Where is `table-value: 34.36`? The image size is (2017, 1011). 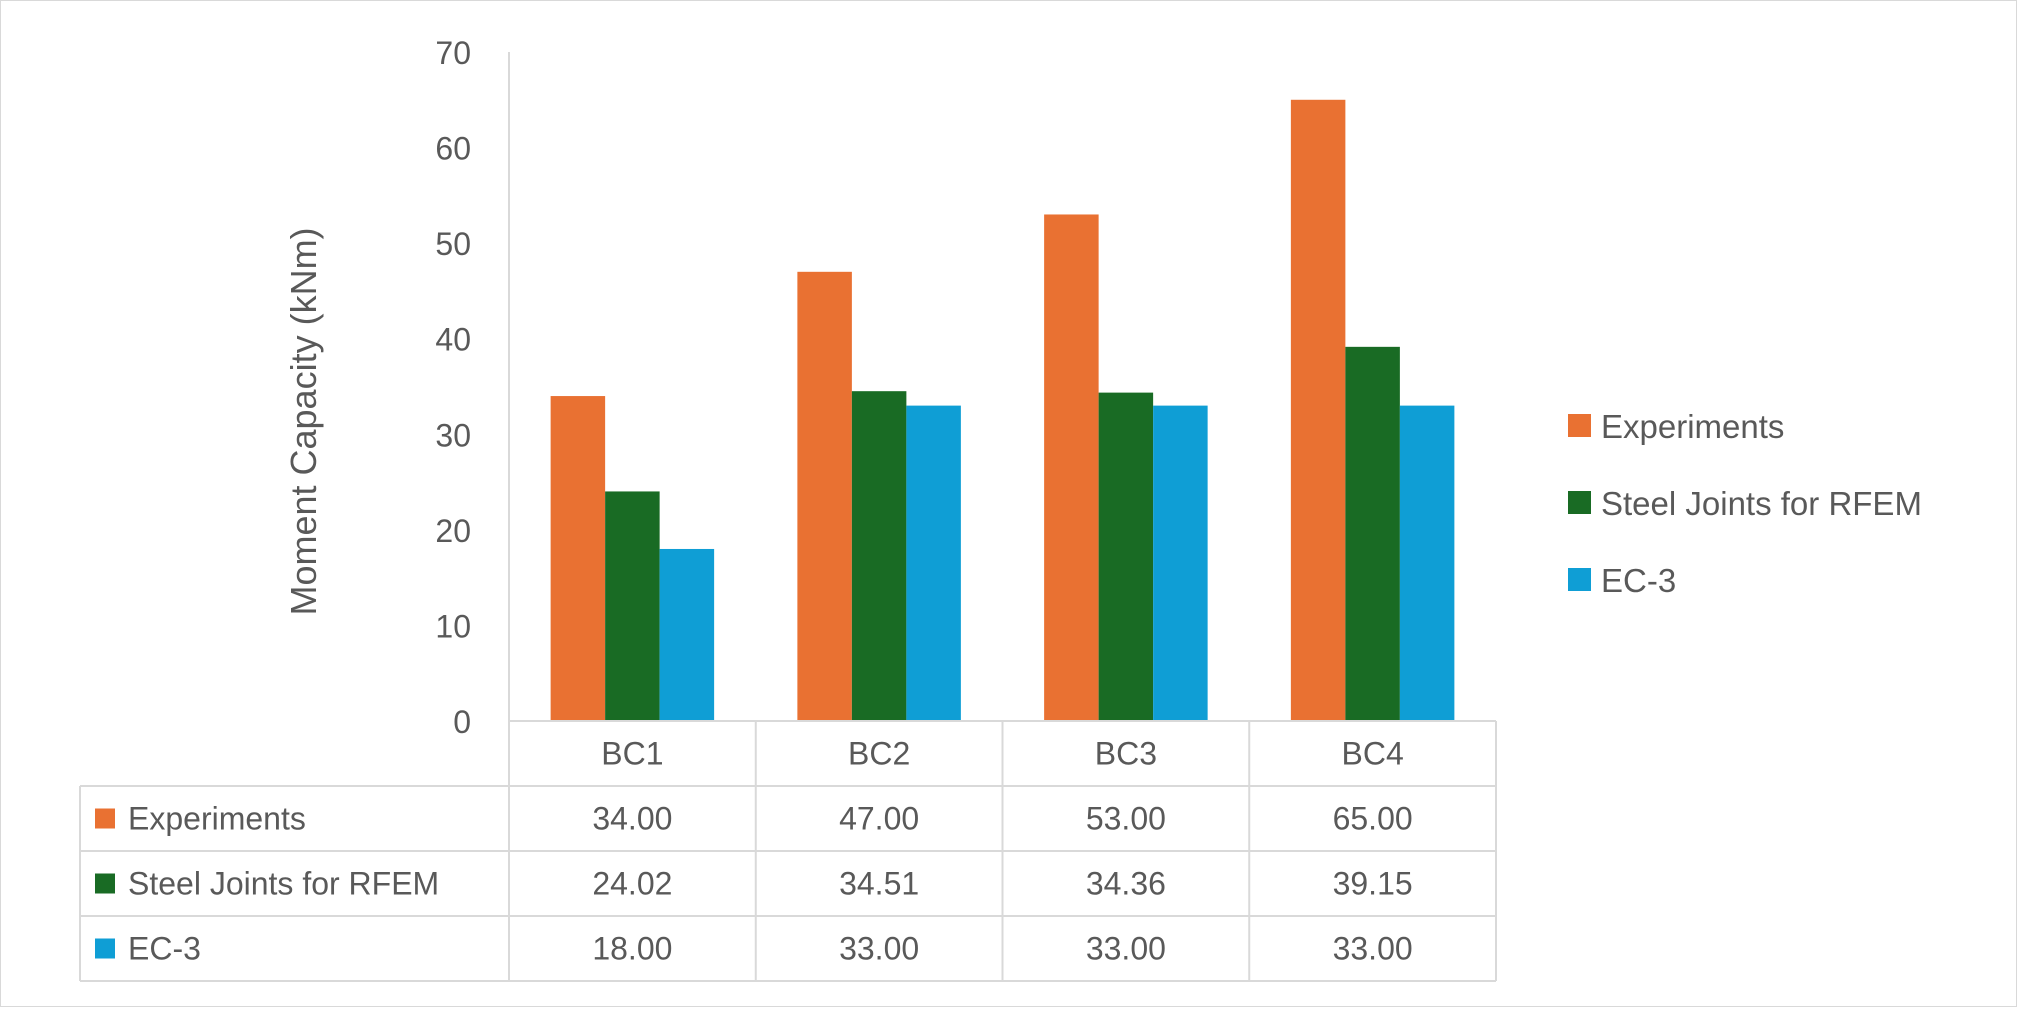 table-value: 34.36 is located at coordinates (1126, 884).